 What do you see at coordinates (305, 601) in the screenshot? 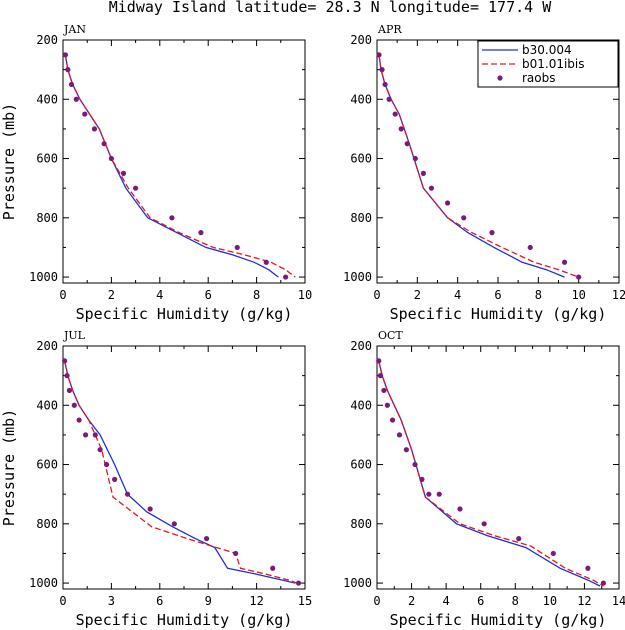
I see `x-tick-label: 15` at bounding box center [305, 601].